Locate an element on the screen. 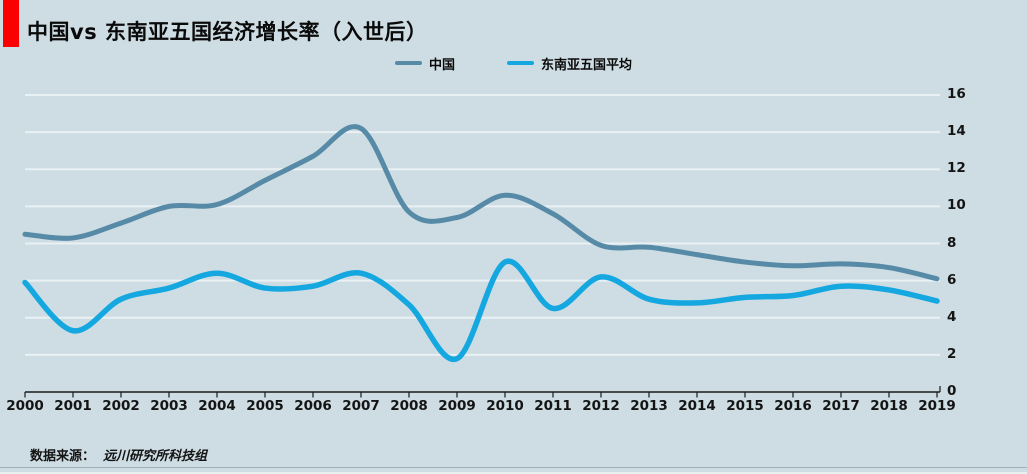  y-tick-label: 6 is located at coordinates (952, 279).